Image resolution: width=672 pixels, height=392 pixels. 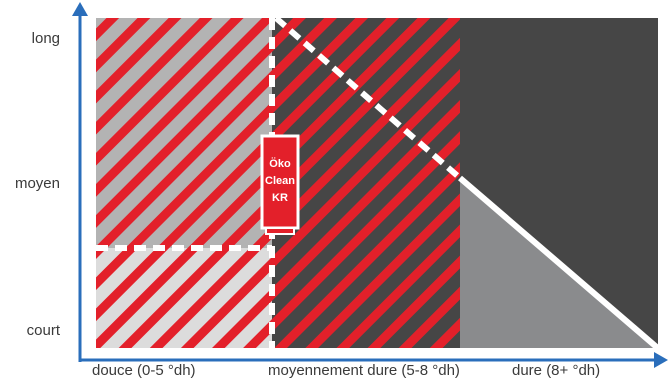 What do you see at coordinates (368, 98) in the screenshot?
I see `divider-diagonal-dashed` at bounding box center [368, 98].